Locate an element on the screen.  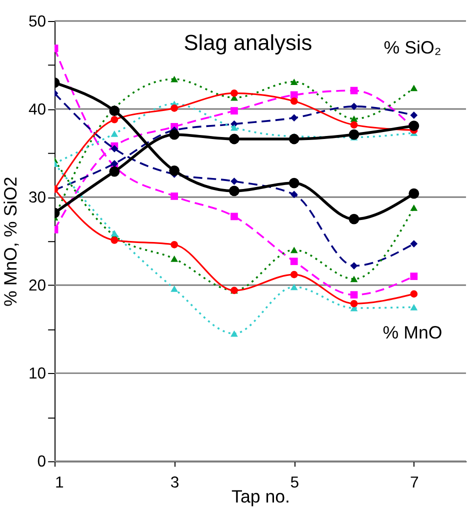
y-axis-title: % MnO, % SiO2 is located at coordinates (10, 241).